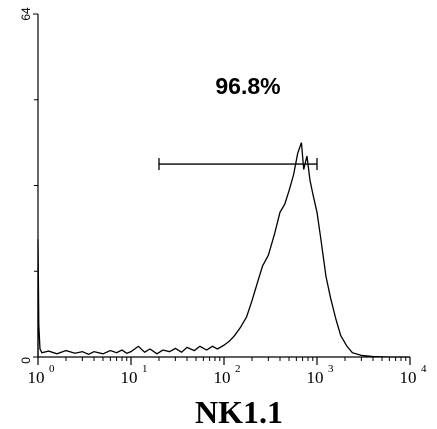 This screenshot has width=437, height=429. Describe the element at coordinates (52, 369) in the screenshot. I see `x-tick-exponent: 0` at that location.